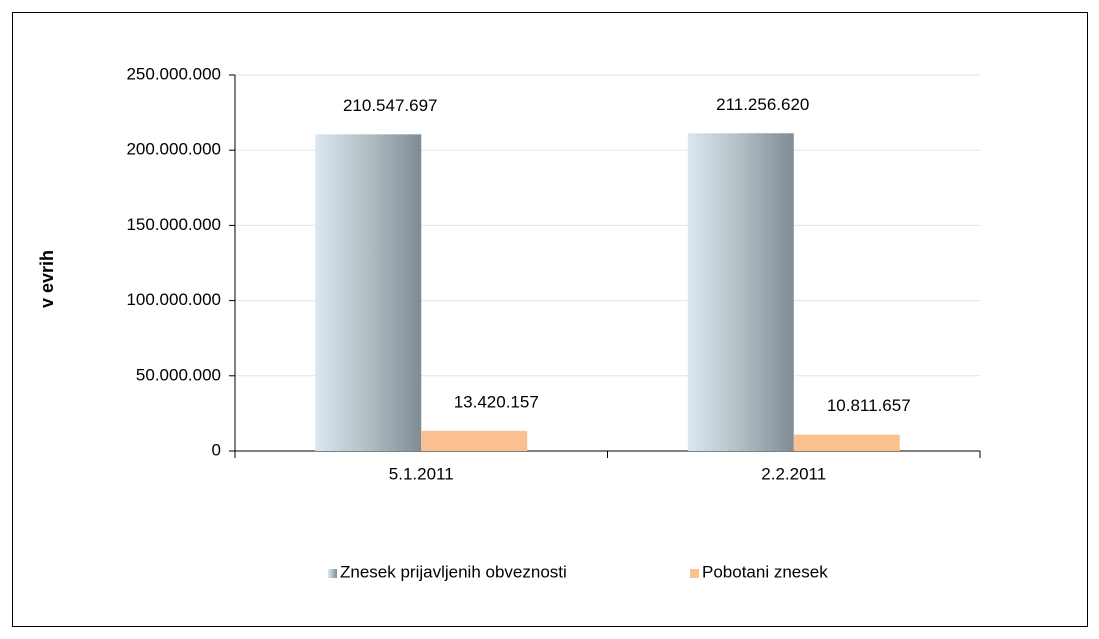 The width and height of the screenshot is (1099, 639). I want to click on value-label: 210.547.697, so click(390, 105).